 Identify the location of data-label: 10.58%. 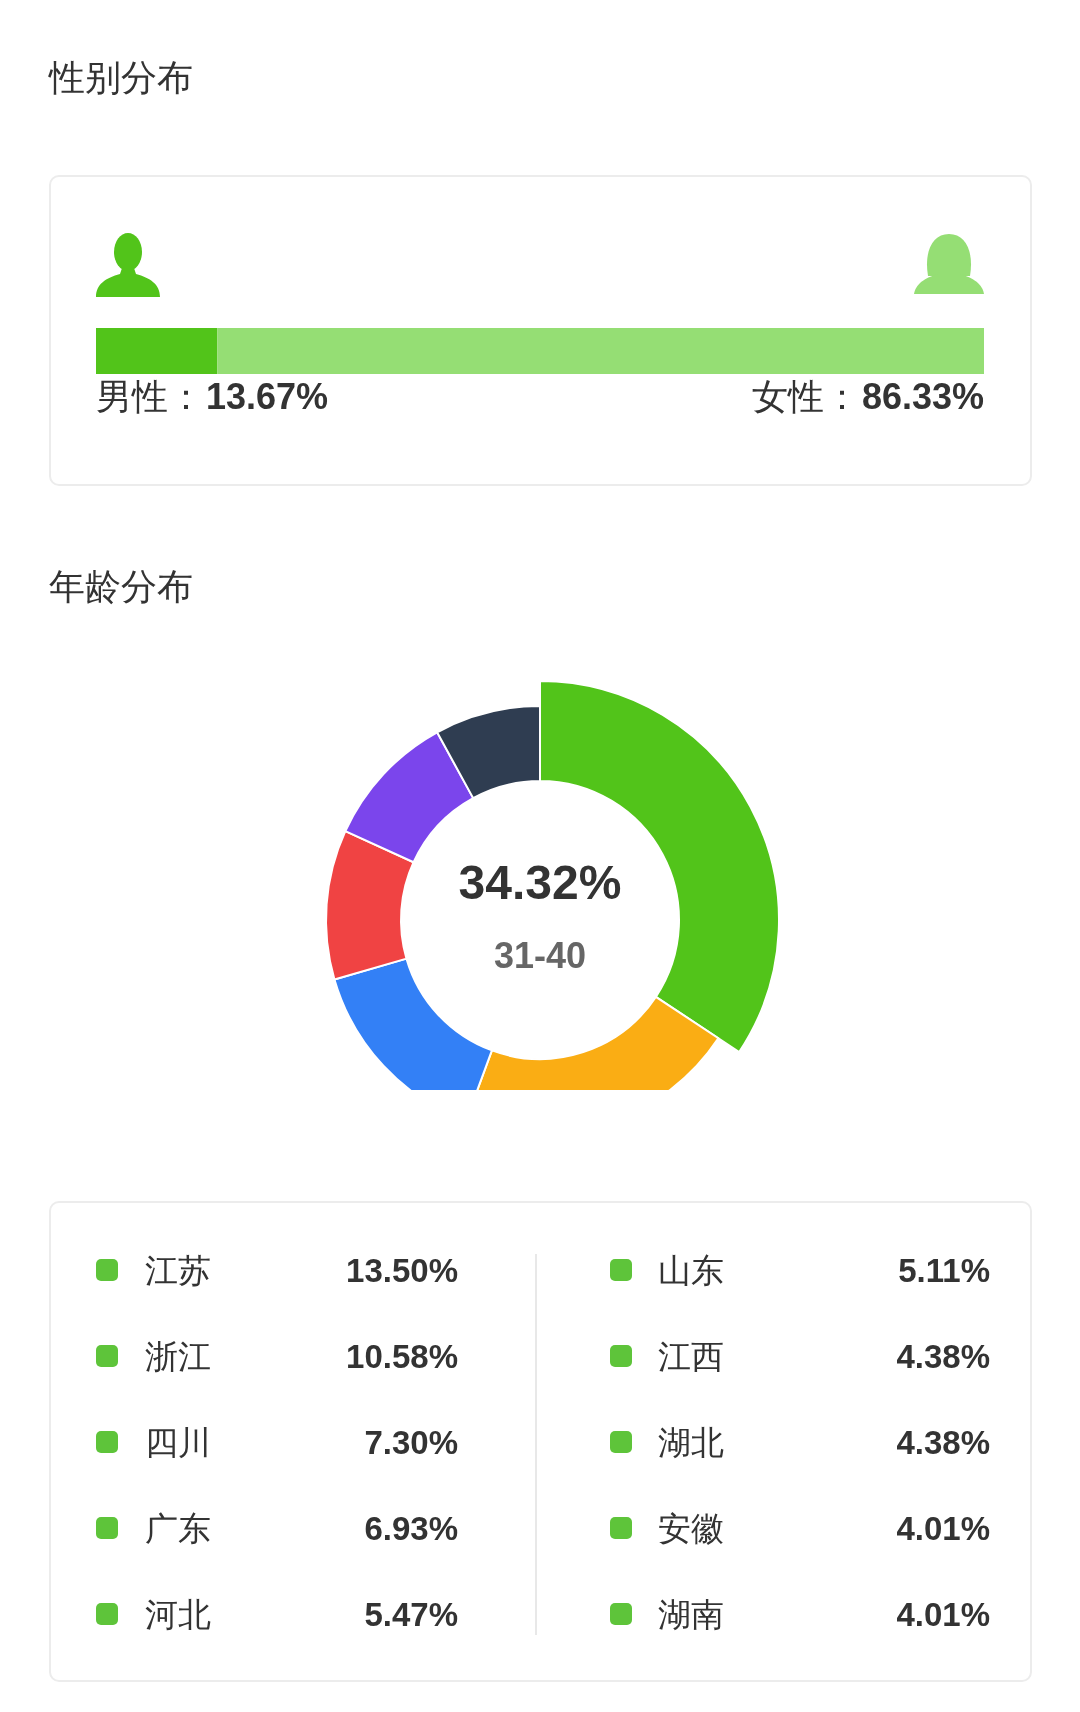
(402, 1356).